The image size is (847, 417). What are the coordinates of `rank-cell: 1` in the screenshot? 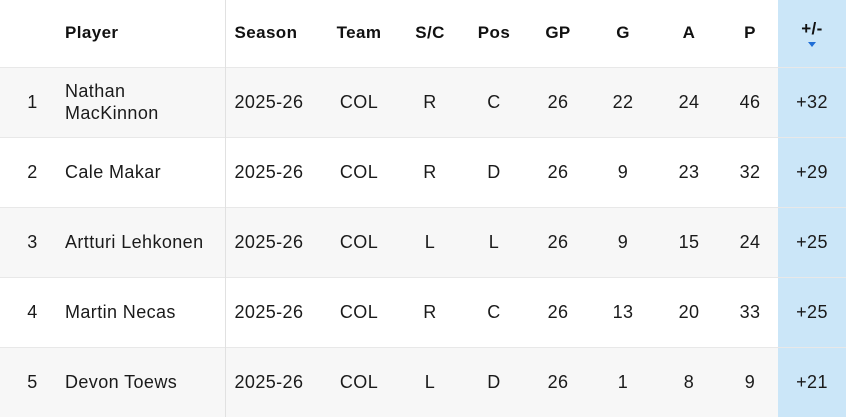 It's located at (32, 101).